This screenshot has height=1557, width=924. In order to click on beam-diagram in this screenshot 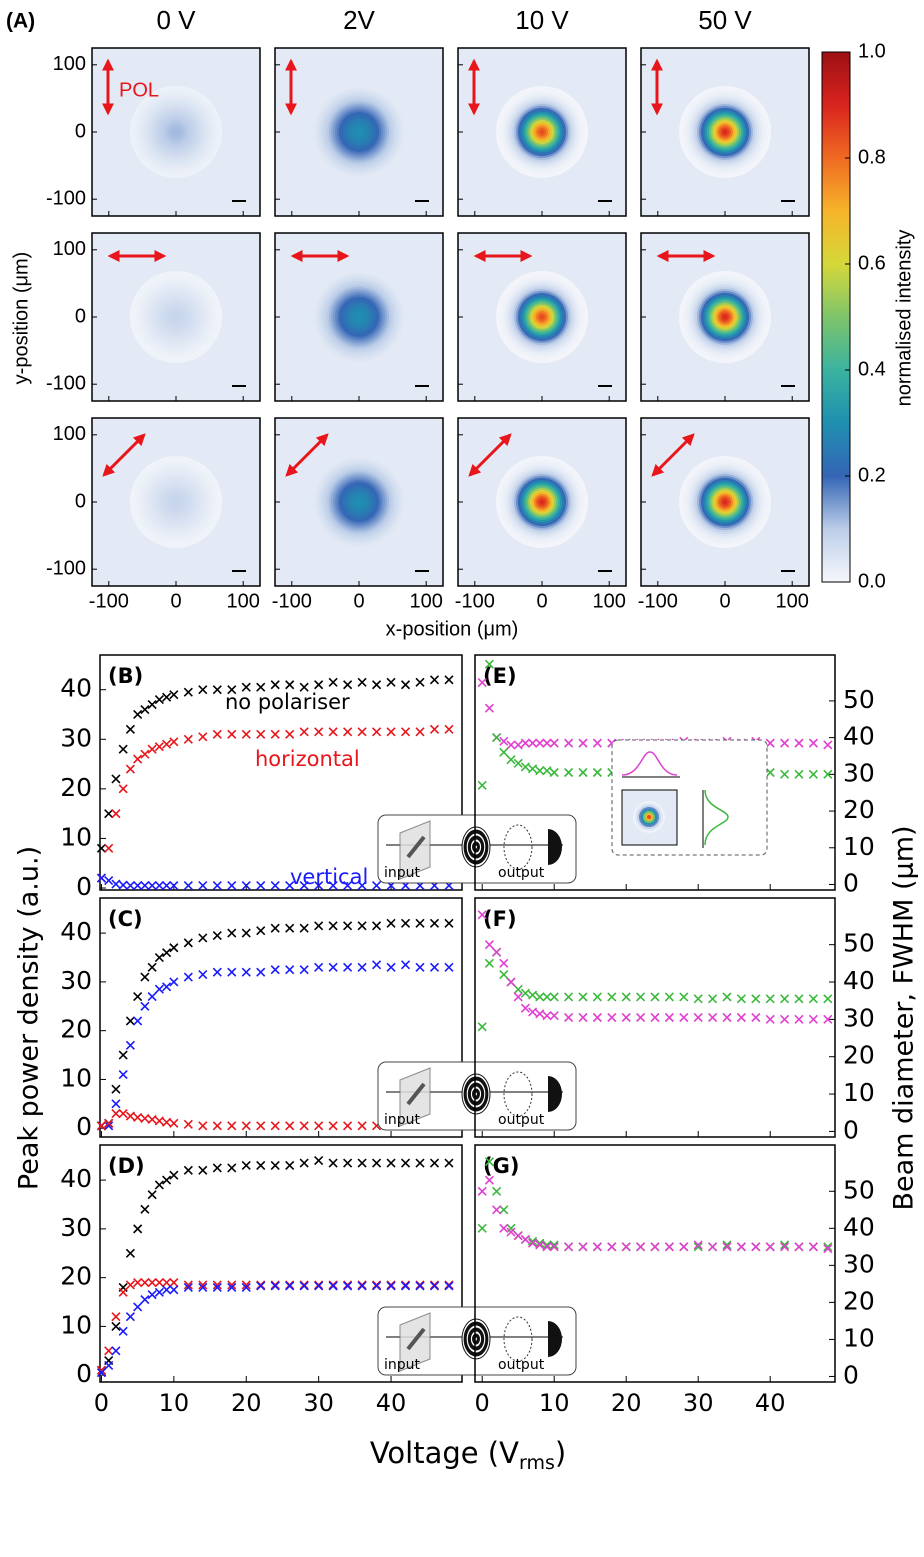, I will do `click(689, 797)`.